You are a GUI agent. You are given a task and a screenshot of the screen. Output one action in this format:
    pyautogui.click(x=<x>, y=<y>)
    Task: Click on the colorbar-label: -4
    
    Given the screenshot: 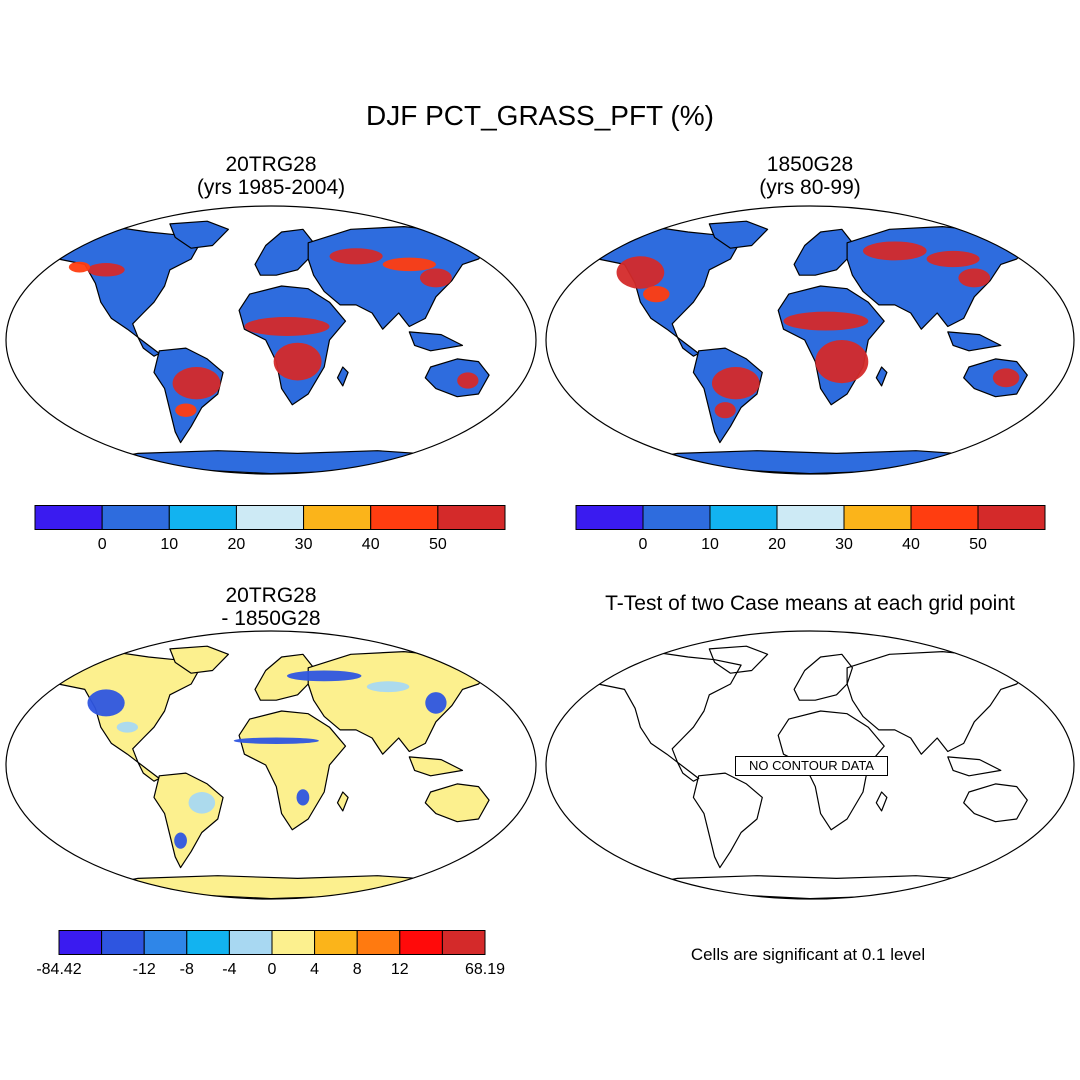 What is the action you would take?
    pyautogui.click(x=229, y=969)
    